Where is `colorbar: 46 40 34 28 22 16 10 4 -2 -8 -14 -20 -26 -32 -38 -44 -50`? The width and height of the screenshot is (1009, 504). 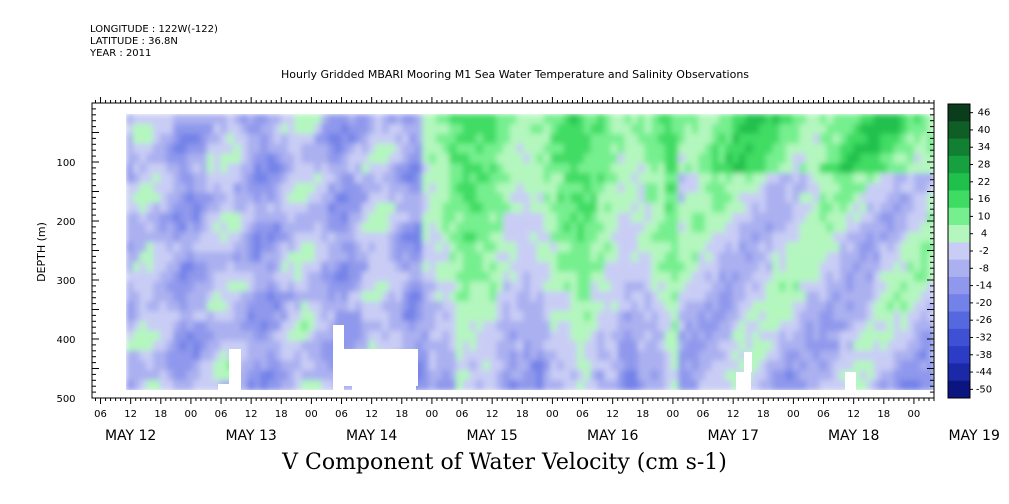 colorbar: 46 40 34 28 22 16 10 4 -2 -8 -14 -20 -26 -32 -38 -44 -50 is located at coordinates (969, 251).